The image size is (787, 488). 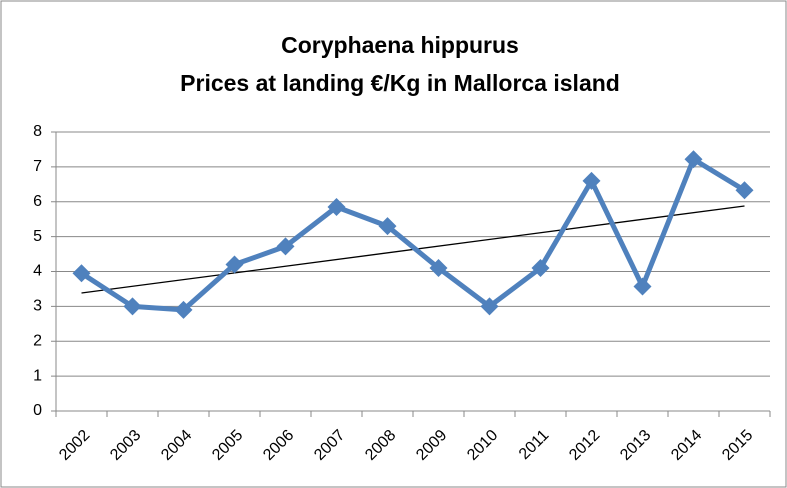 I want to click on y-tick-label: 5, so click(x=37, y=236).